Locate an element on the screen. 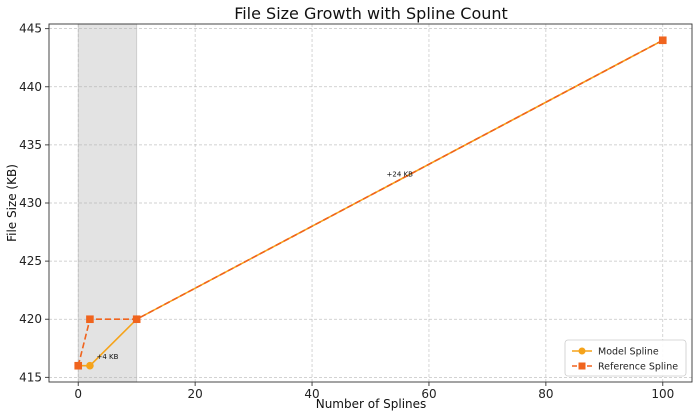 The height and width of the screenshot is (417, 700). y-tick-label: 415 is located at coordinates (30, 377).